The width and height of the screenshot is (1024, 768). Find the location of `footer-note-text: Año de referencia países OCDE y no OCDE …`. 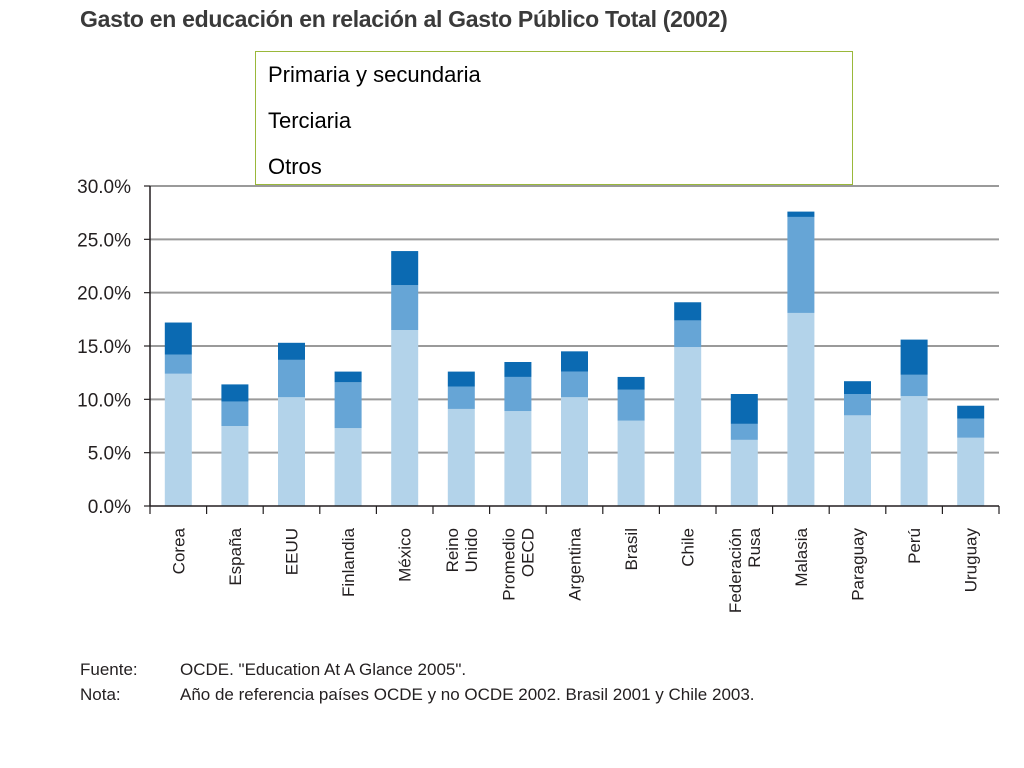

footer-note-text: Año de referencia países OCDE y no OCDE … is located at coordinates (467, 694).